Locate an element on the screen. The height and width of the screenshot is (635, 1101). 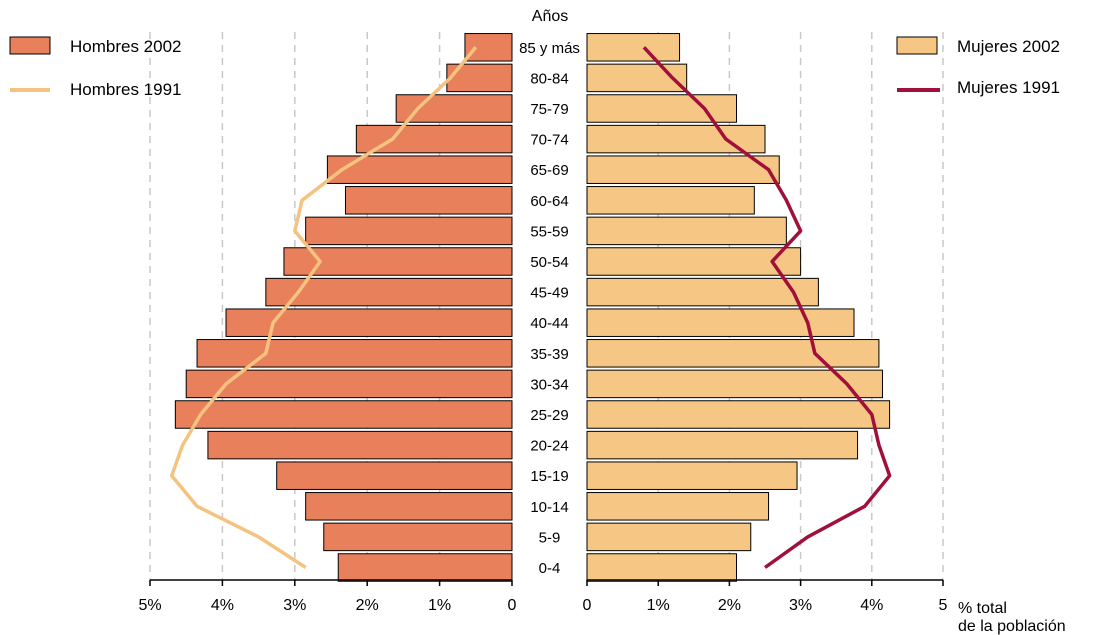
x-tick-label-right: 4% is located at coordinates (871, 605).